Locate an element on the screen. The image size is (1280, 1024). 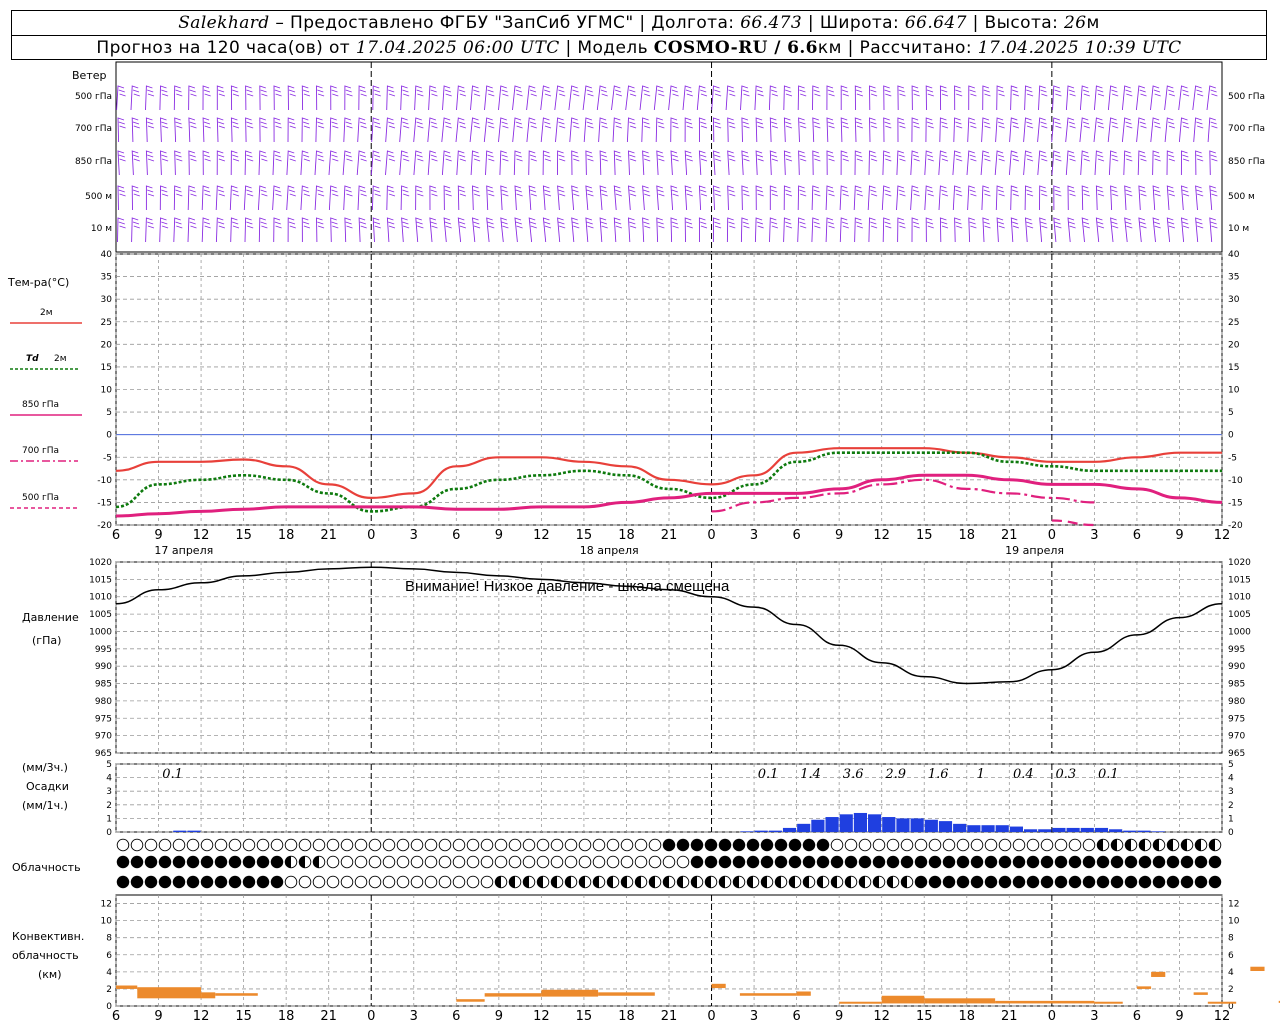
altitude-value: 26 is located at coordinates (1075, 23).